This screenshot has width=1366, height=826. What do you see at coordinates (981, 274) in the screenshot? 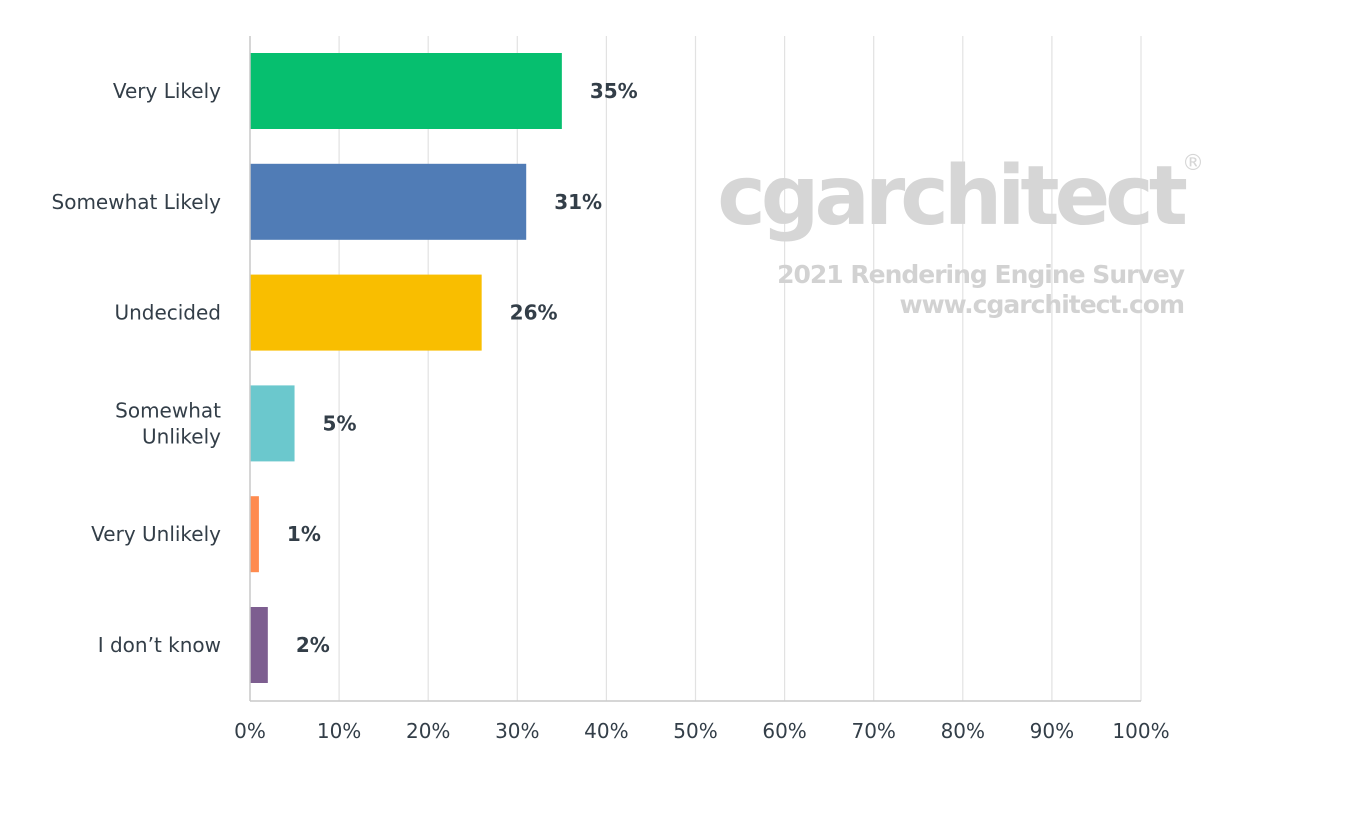
I see `watermark-survey-title: 2021 Rendering Engine Survey` at bounding box center [981, 274].